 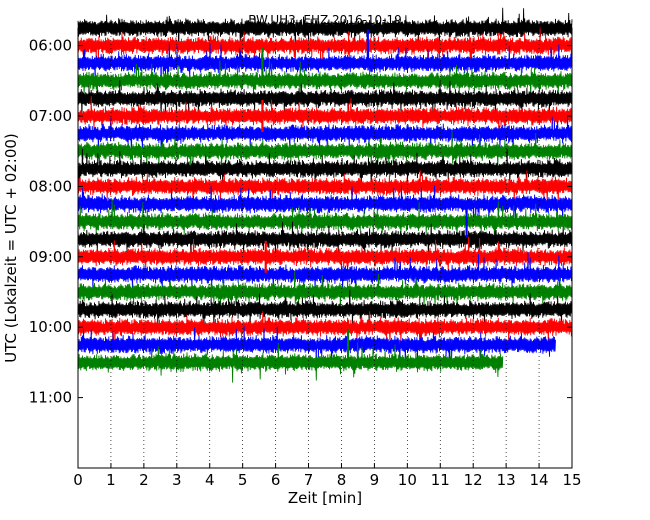 I want to click on x-tick-label: 9, so click(x=375, y=480).